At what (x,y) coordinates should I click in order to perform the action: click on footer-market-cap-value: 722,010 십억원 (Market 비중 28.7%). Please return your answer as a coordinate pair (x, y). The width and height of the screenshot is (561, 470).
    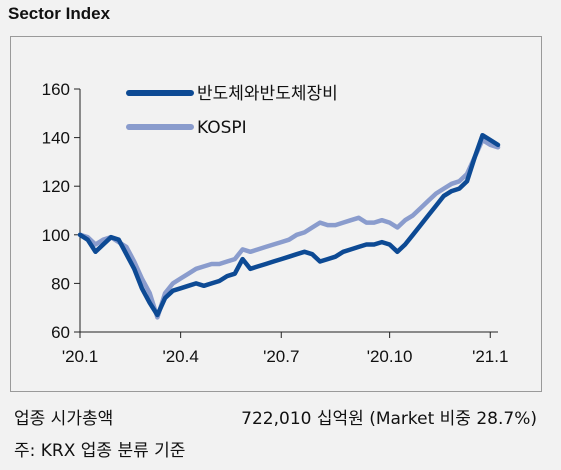
    Looking at the image, I should click on (389, 419).